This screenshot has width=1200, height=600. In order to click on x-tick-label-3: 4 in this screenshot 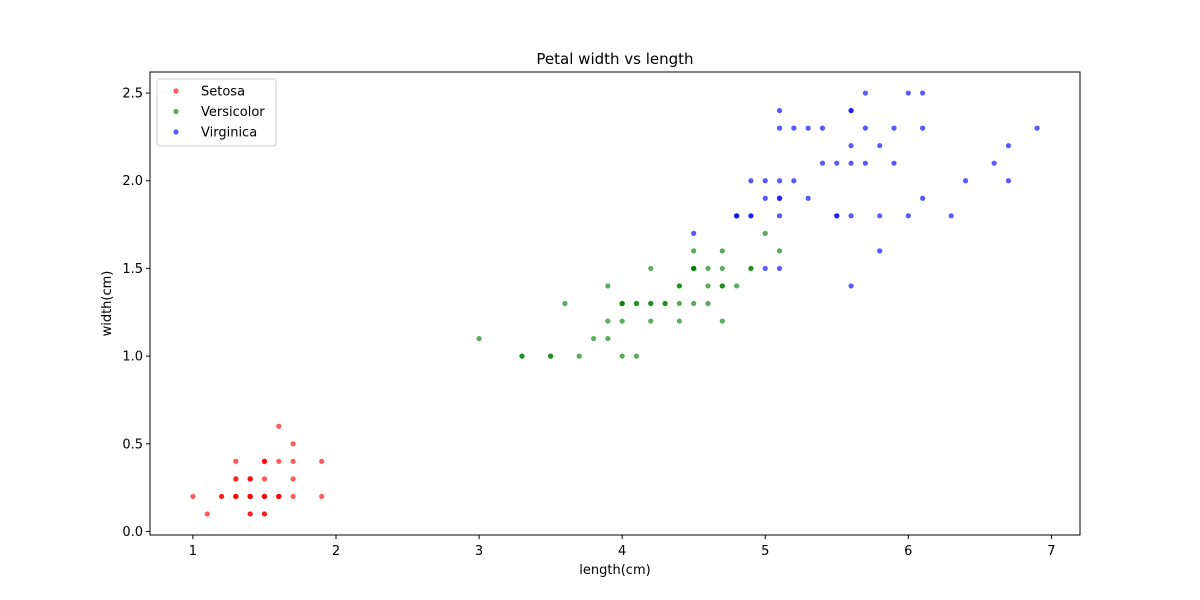, I will do `click(622, 551)`.